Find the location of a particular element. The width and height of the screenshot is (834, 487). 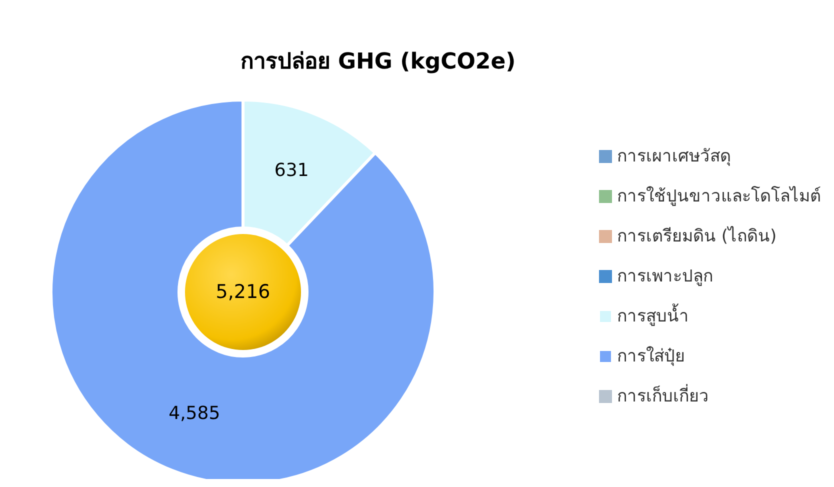

text: 5,216 is located at coordinates (243, 292).